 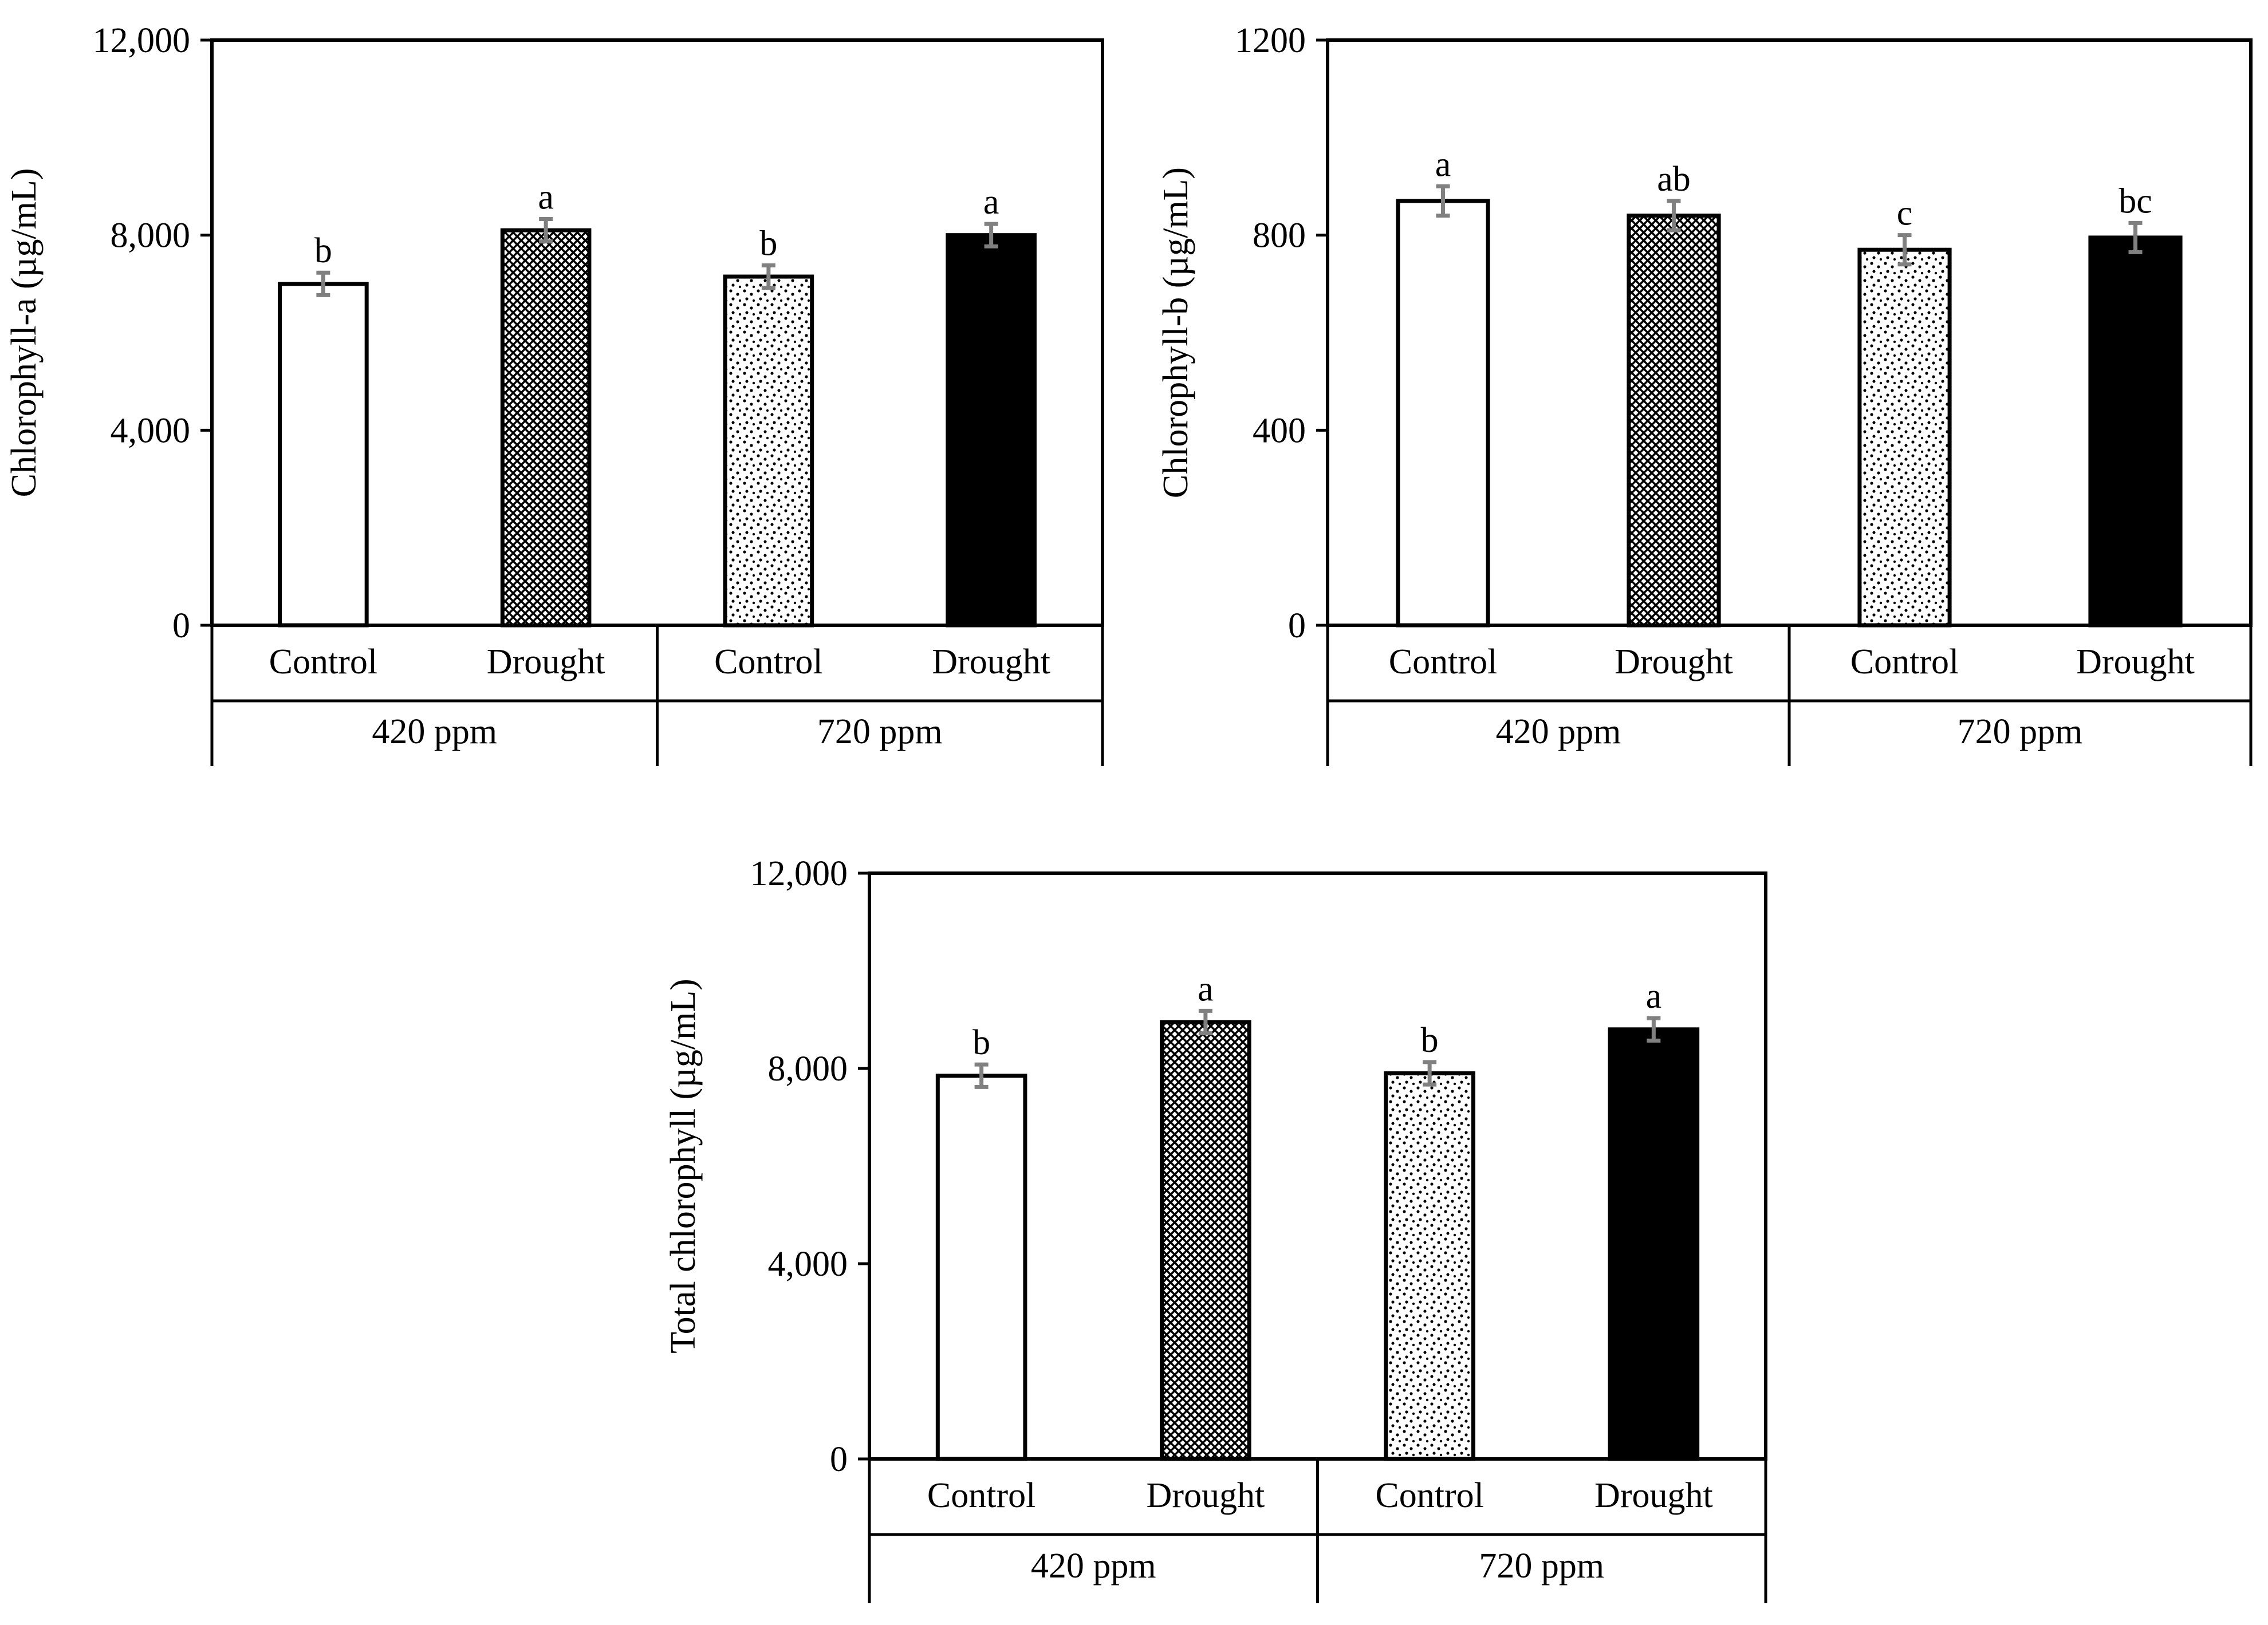 What do you see at coordinates (2135, 201) in the screenshot?
I see `significance-letter: bc` at bounding box center [2135, 201].